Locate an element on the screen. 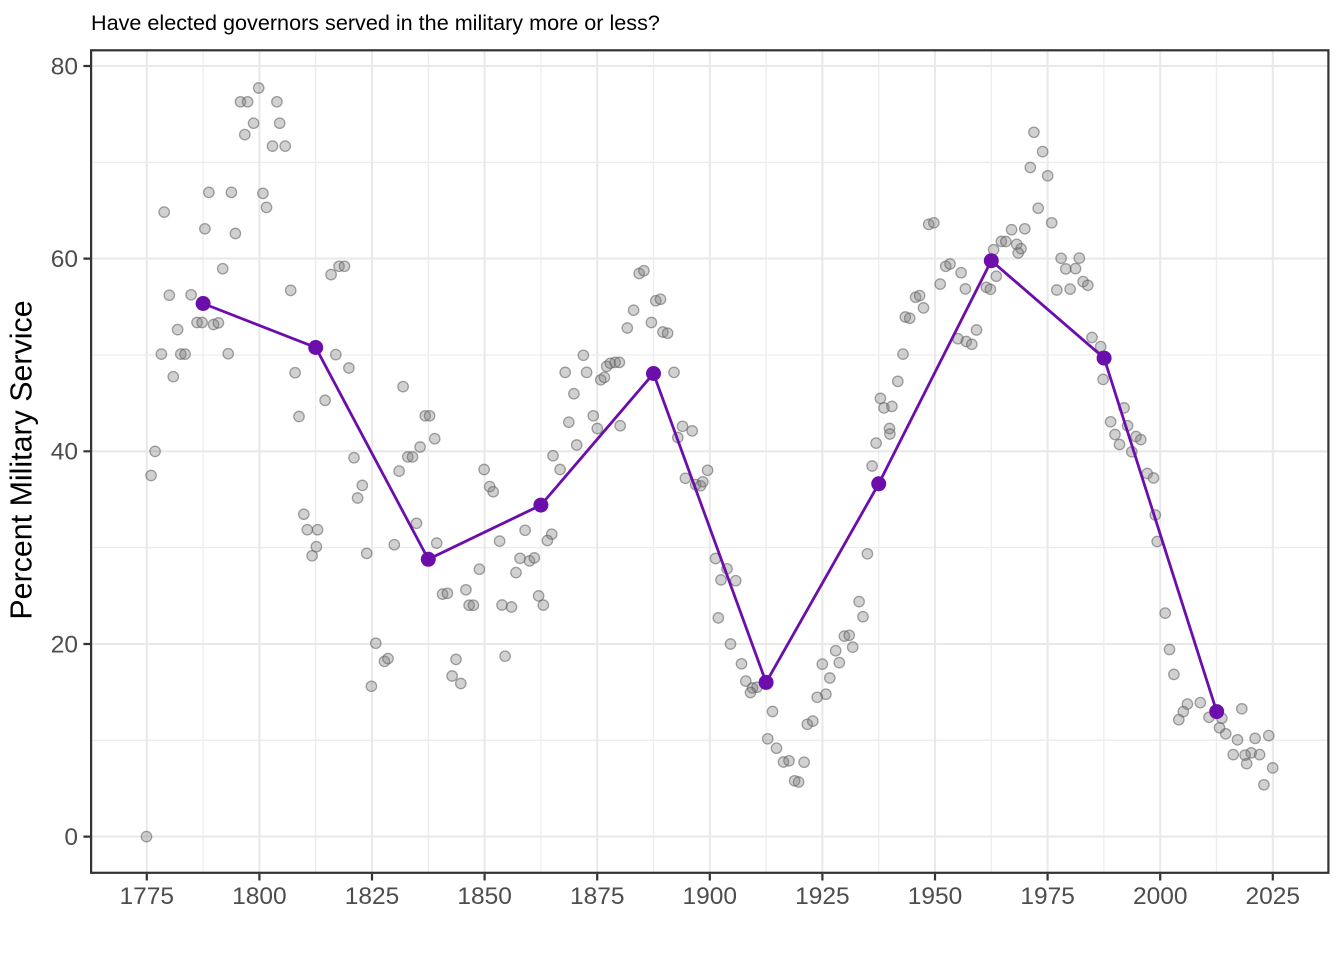 The height and width of the screenshot is (960, 1344). svg-text: Percent Military Service is located at coordinates (22, 459).